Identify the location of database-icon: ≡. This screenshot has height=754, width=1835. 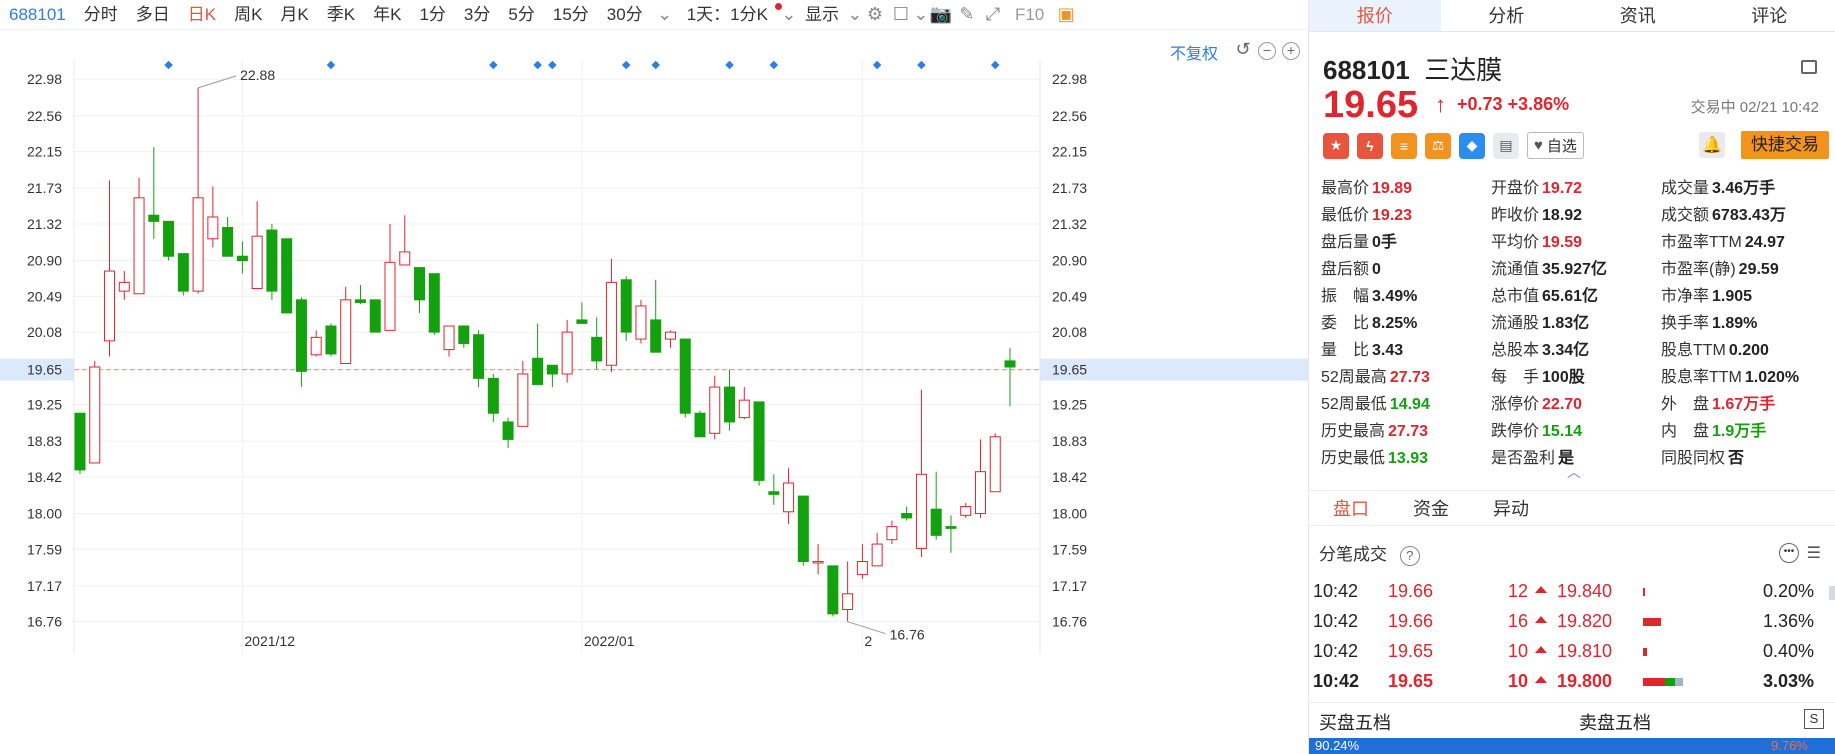
(1404, 145).